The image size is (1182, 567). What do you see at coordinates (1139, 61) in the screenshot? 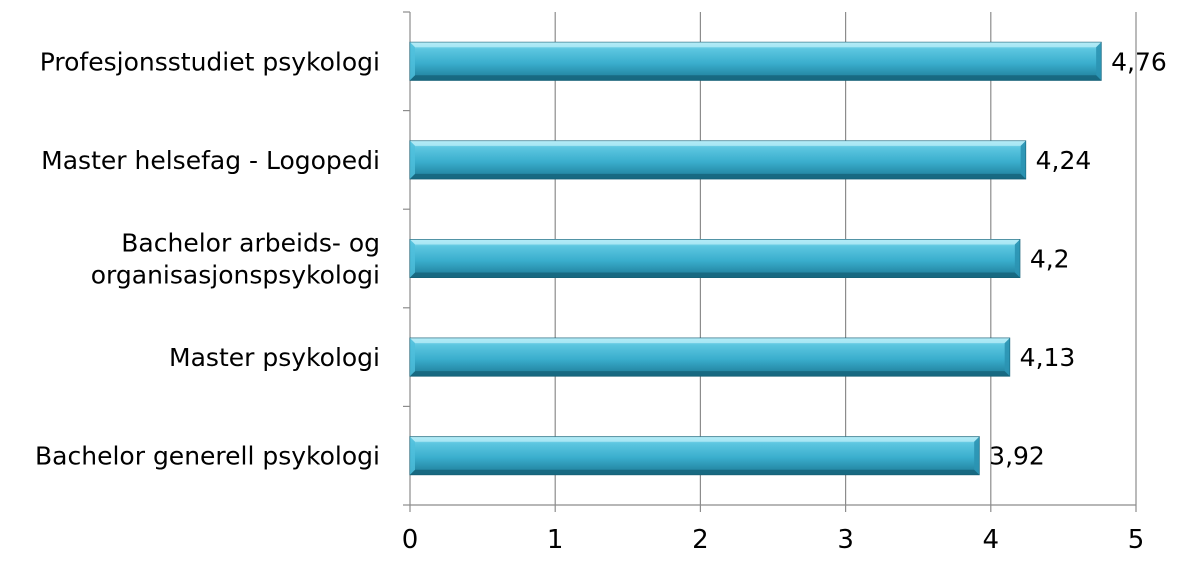
I see `data-label: 4,76` at bounding box center [1139, 61].